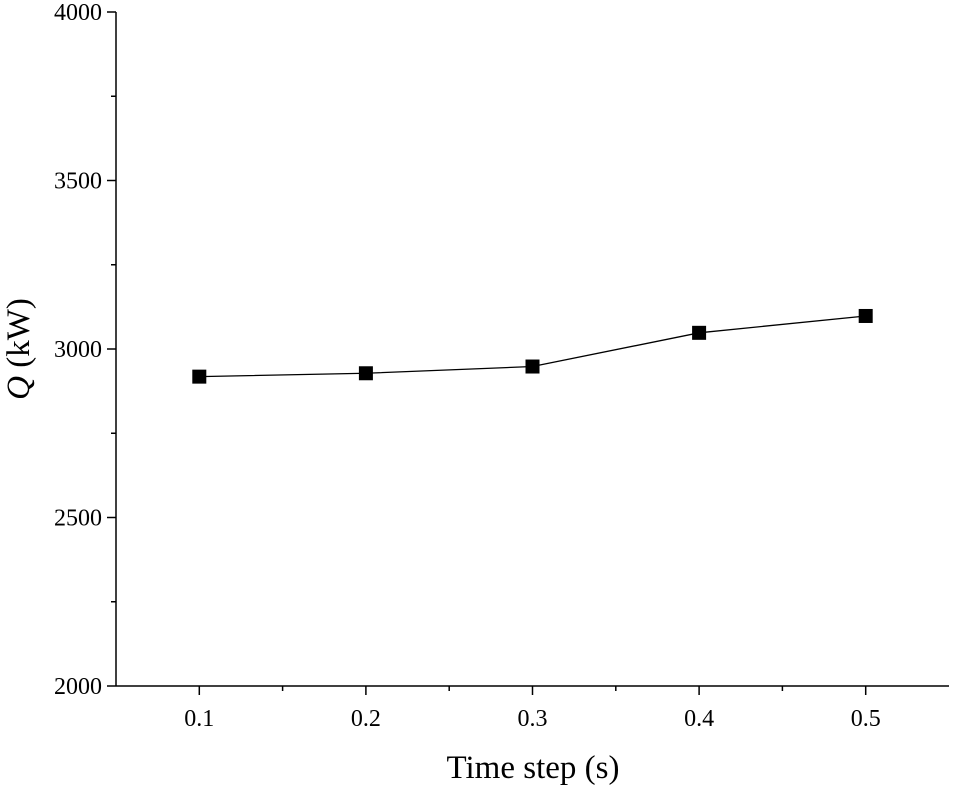 The height and width of the screenshot is (788, 955). What do you see at coordinates (866, 719) in the screenshot?
I see `x-tick-label: 0.5` at bounding box center [866, 719].